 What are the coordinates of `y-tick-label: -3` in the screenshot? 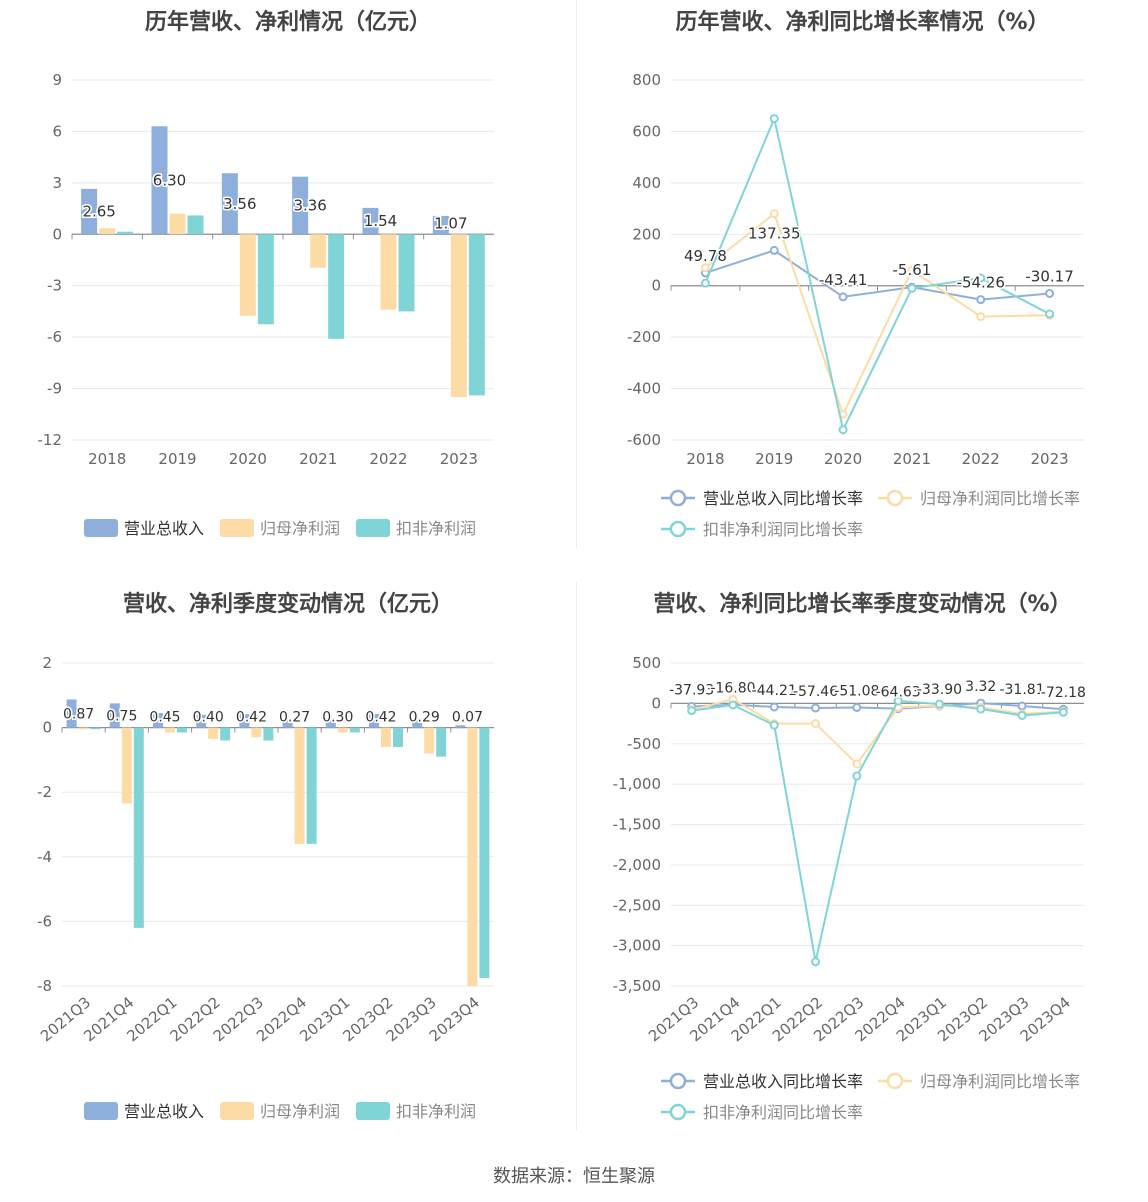 It's located at (54, 286).